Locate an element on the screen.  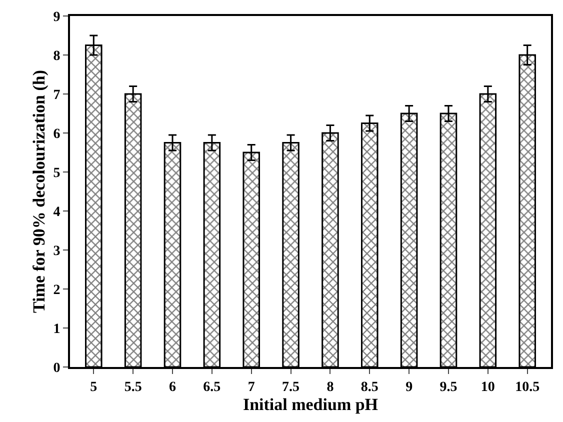
y-tick-label: 8 is located at coordinates (56, 56).